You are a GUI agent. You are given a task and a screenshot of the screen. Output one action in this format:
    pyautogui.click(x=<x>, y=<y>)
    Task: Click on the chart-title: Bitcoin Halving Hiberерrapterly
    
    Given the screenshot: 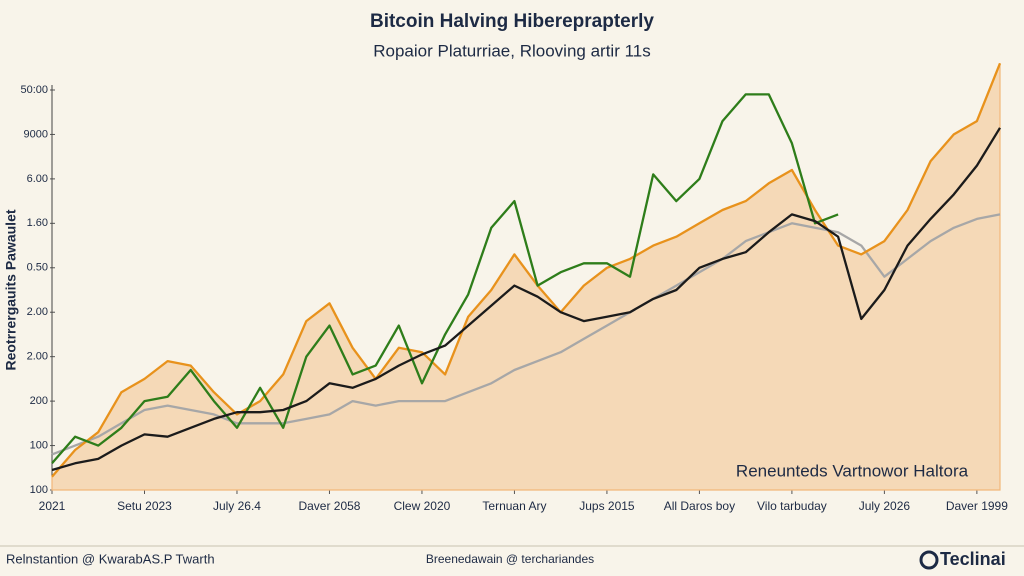 What is the action you would take?
    pyautogui.click(x=512, y=21)
    